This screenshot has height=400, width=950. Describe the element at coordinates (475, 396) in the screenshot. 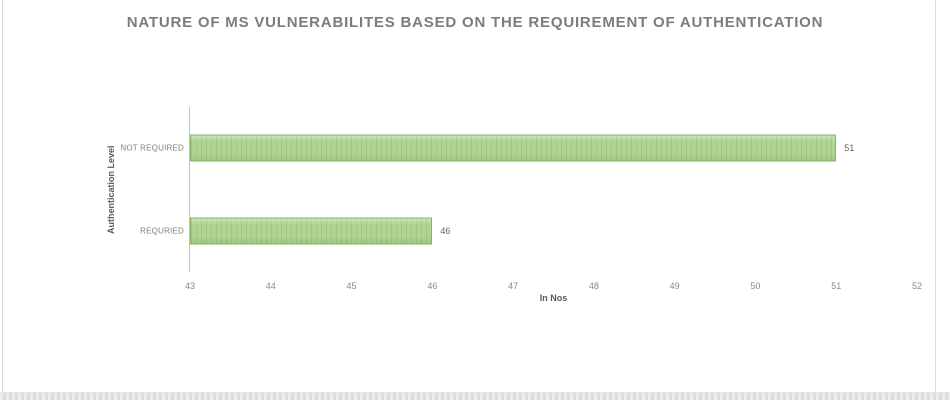

I see `bottom-scroll-strip` at that location.